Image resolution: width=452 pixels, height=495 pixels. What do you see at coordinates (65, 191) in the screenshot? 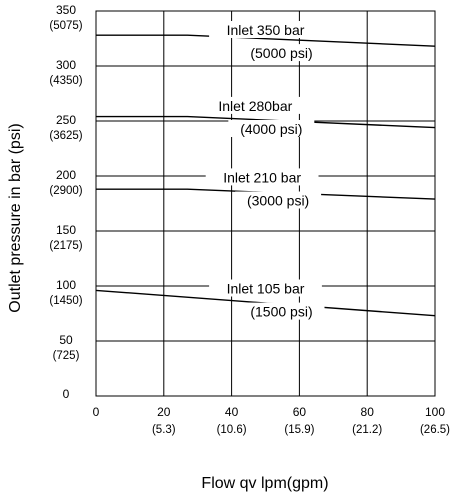
I see `y-tick-sub-200: (2900)` at bounding box center [65, 191].